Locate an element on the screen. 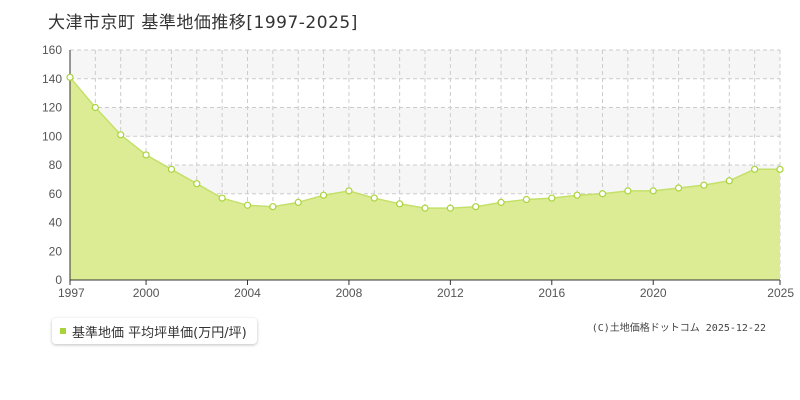 The width and height of the screenshot is (800, 400). y-tick-label: 40 is located at coordinates (56, 223).